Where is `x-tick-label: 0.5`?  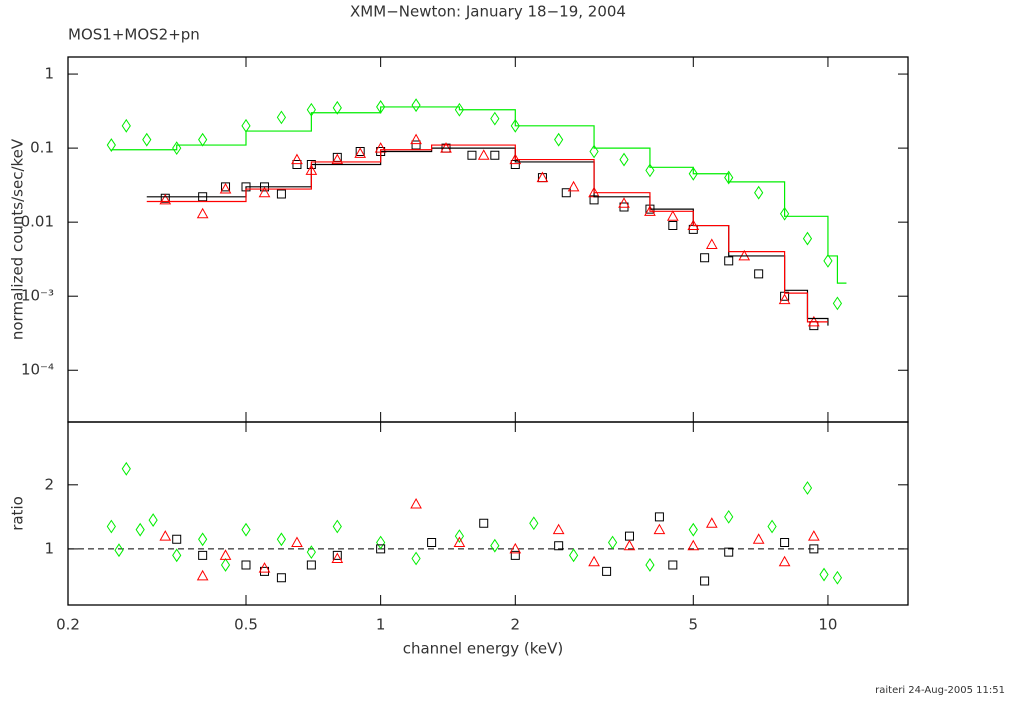 x-tick-label: 0.5 is located at coordinates (246, 625).